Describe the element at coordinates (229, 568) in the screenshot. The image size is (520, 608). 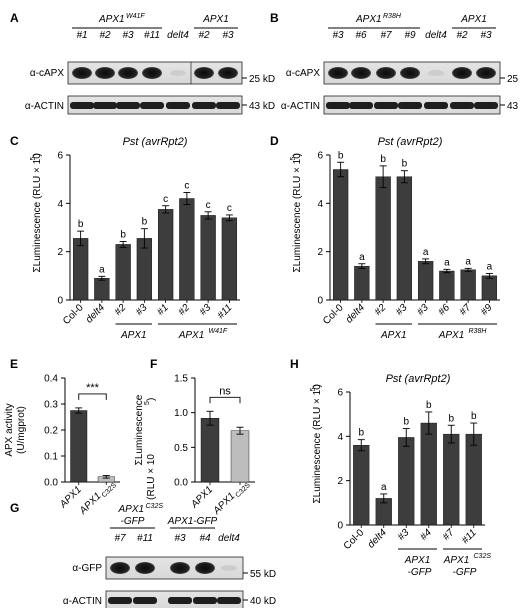
I see `faint-band` at that location.